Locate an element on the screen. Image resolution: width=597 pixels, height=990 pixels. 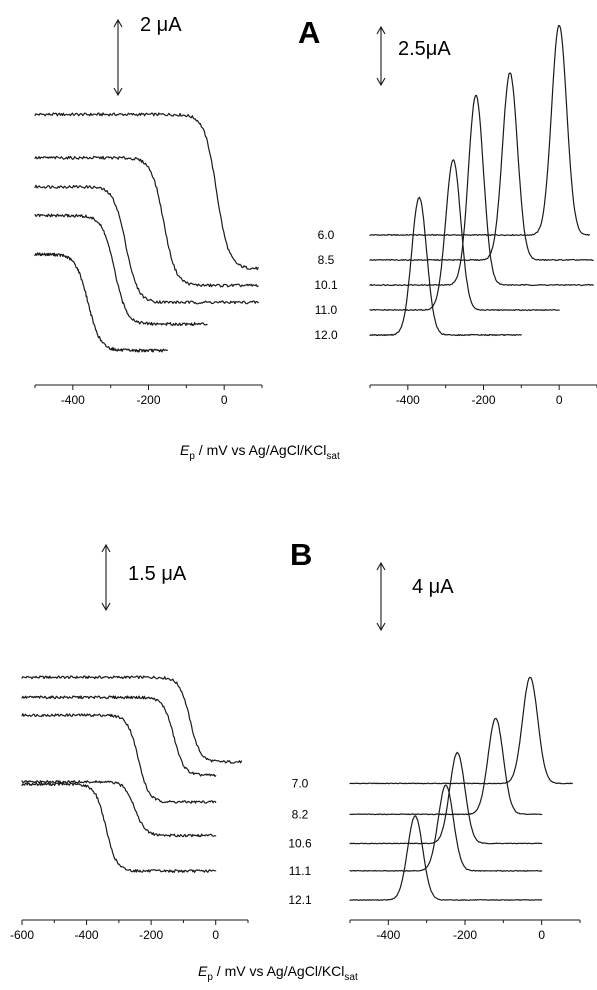
panel-a-left-curves is located at coordinates (146, 232).